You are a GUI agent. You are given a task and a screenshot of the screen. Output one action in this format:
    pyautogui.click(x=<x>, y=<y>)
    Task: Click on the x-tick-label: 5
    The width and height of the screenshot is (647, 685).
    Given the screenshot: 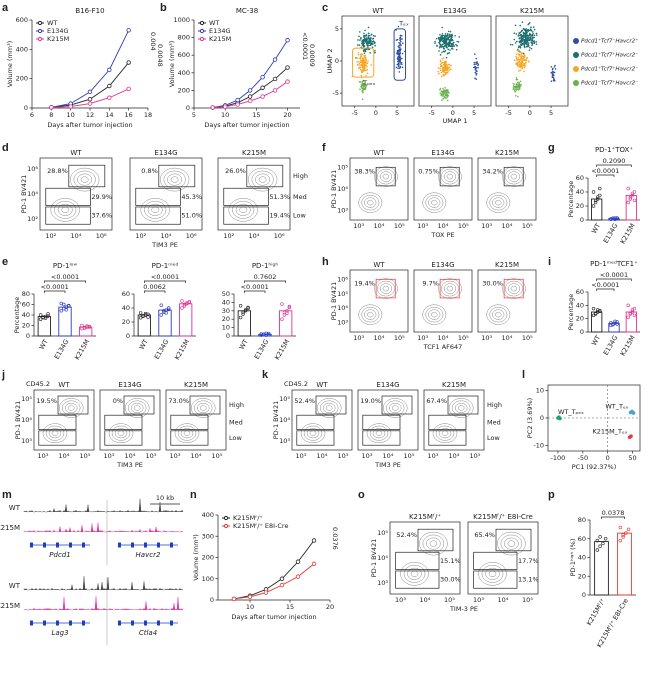 What is the action you would take?
    pyautogui.click(x=397, y=113)
    